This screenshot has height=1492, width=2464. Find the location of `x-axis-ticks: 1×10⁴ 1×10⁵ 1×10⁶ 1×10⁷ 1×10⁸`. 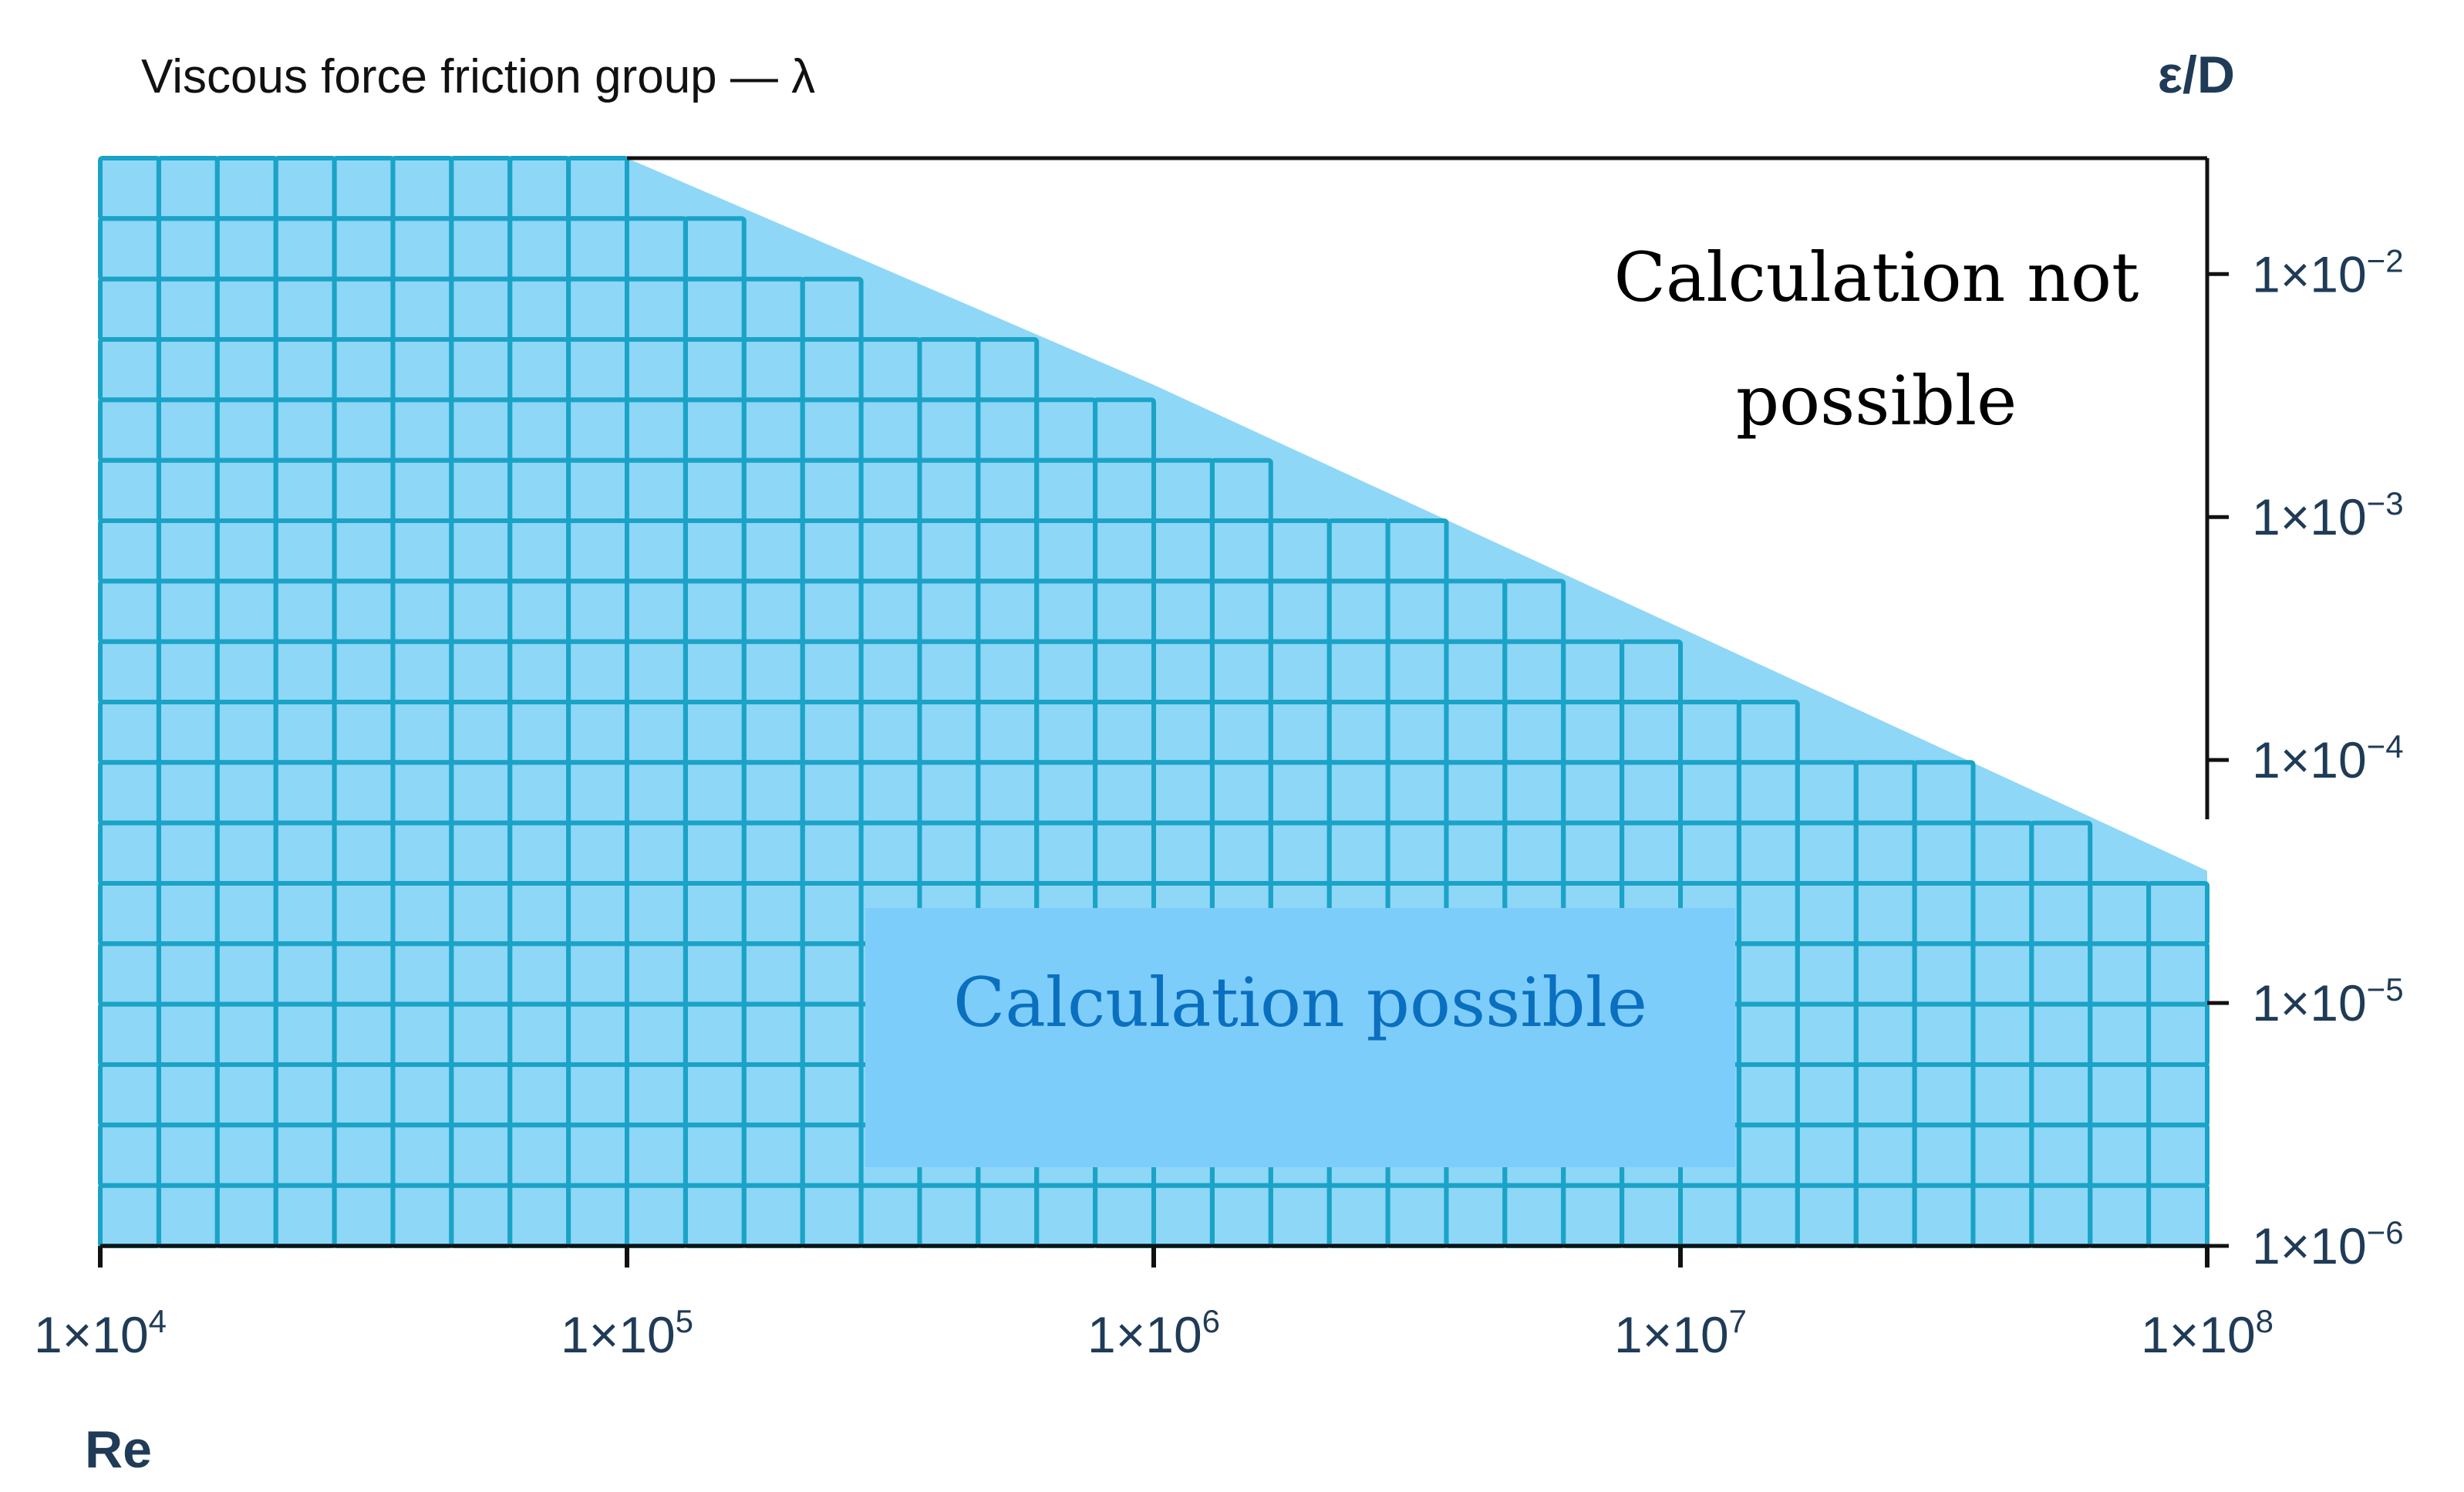

x-axis-ticks: 1×10⁴ 1×10⁵ 1×10⁶ 1×10⁷ 1×10⁸ is located at coordinates (1154, 1305).